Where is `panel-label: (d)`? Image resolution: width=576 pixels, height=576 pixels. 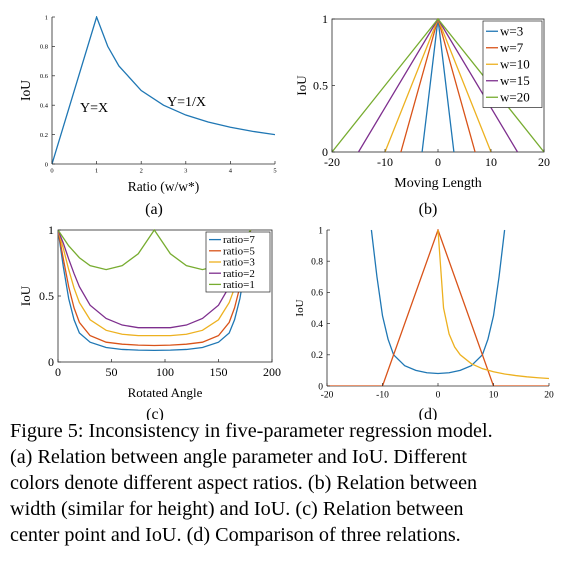
panel-label: (d) is located at coordinates (428, 413).